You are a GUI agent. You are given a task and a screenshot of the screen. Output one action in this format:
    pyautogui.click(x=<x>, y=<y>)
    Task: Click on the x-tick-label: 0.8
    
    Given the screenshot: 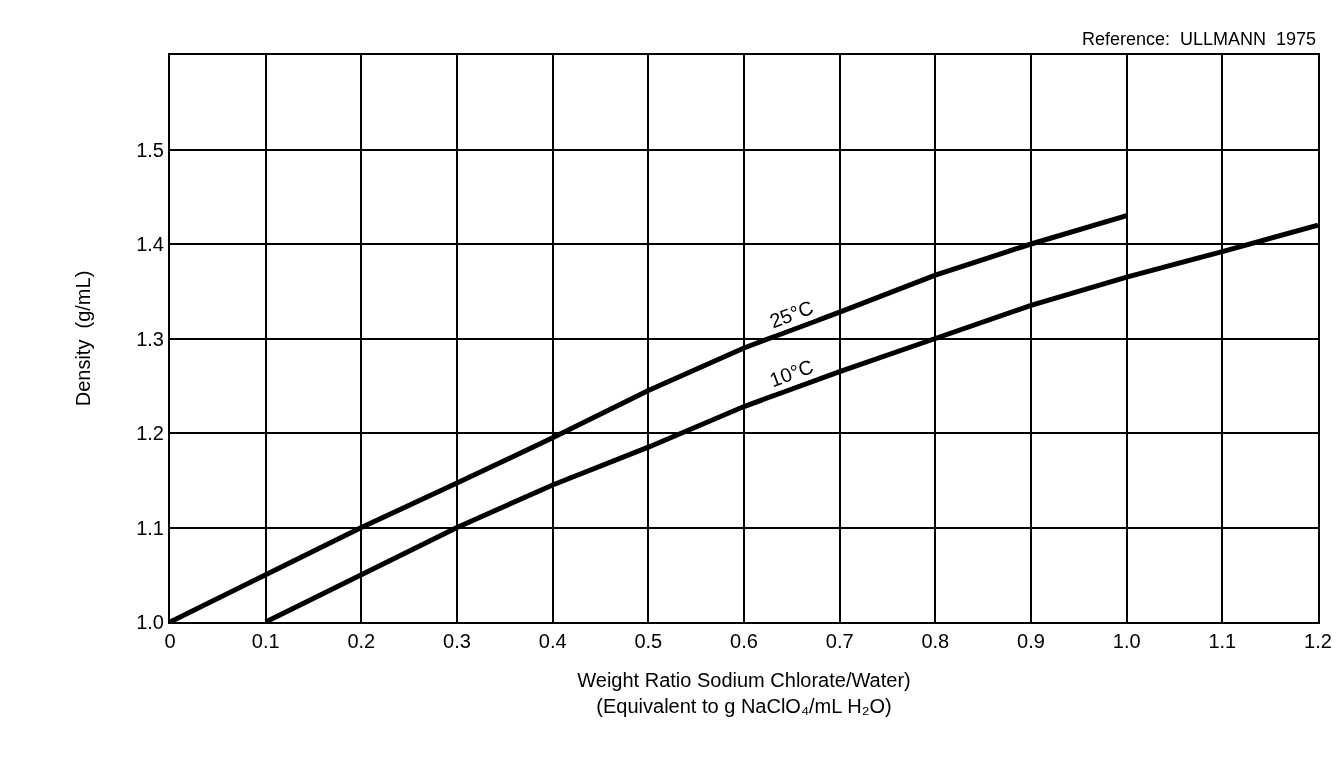 What is the action you would take?
    pyautogui.click(x=935, y=641)
    